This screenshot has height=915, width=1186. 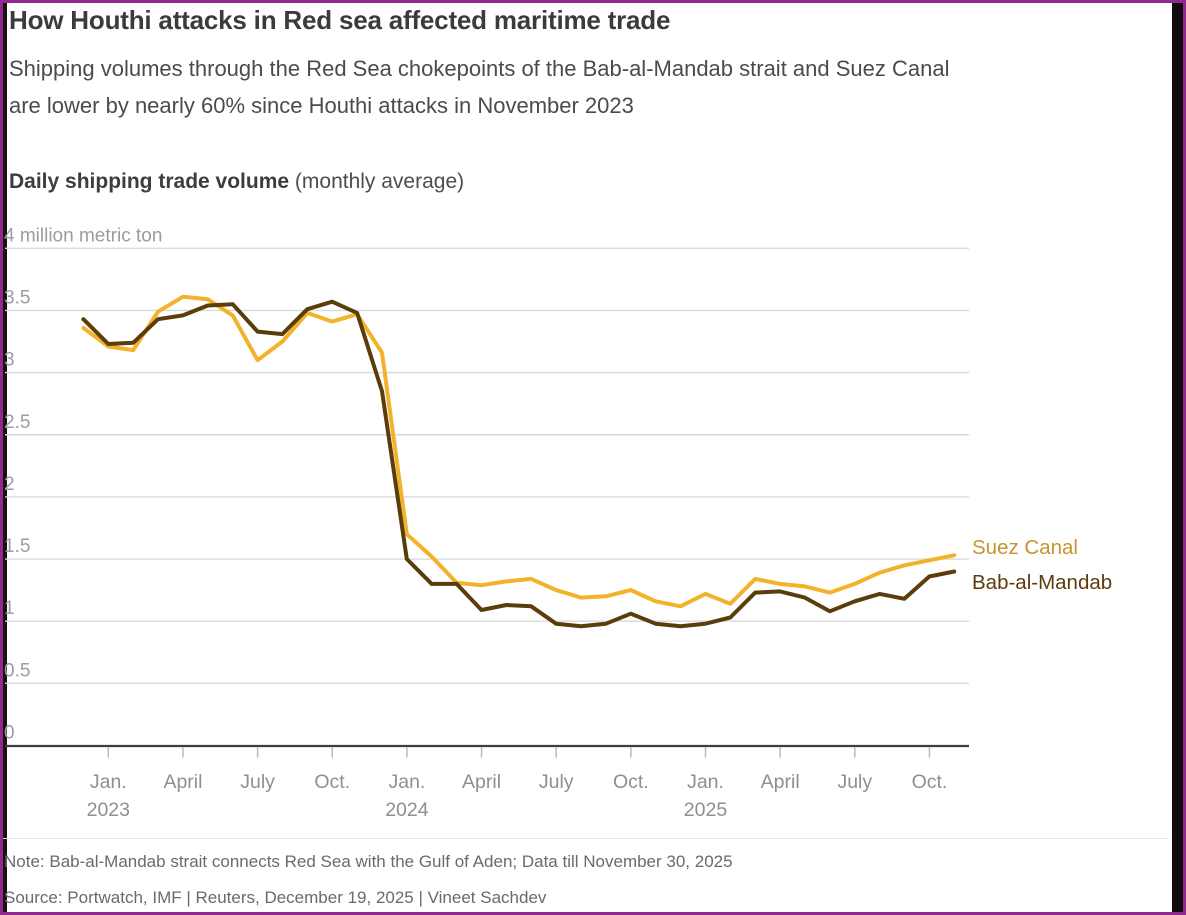 I want to click on y-axis-label: 2, so click(x=9, y=484).